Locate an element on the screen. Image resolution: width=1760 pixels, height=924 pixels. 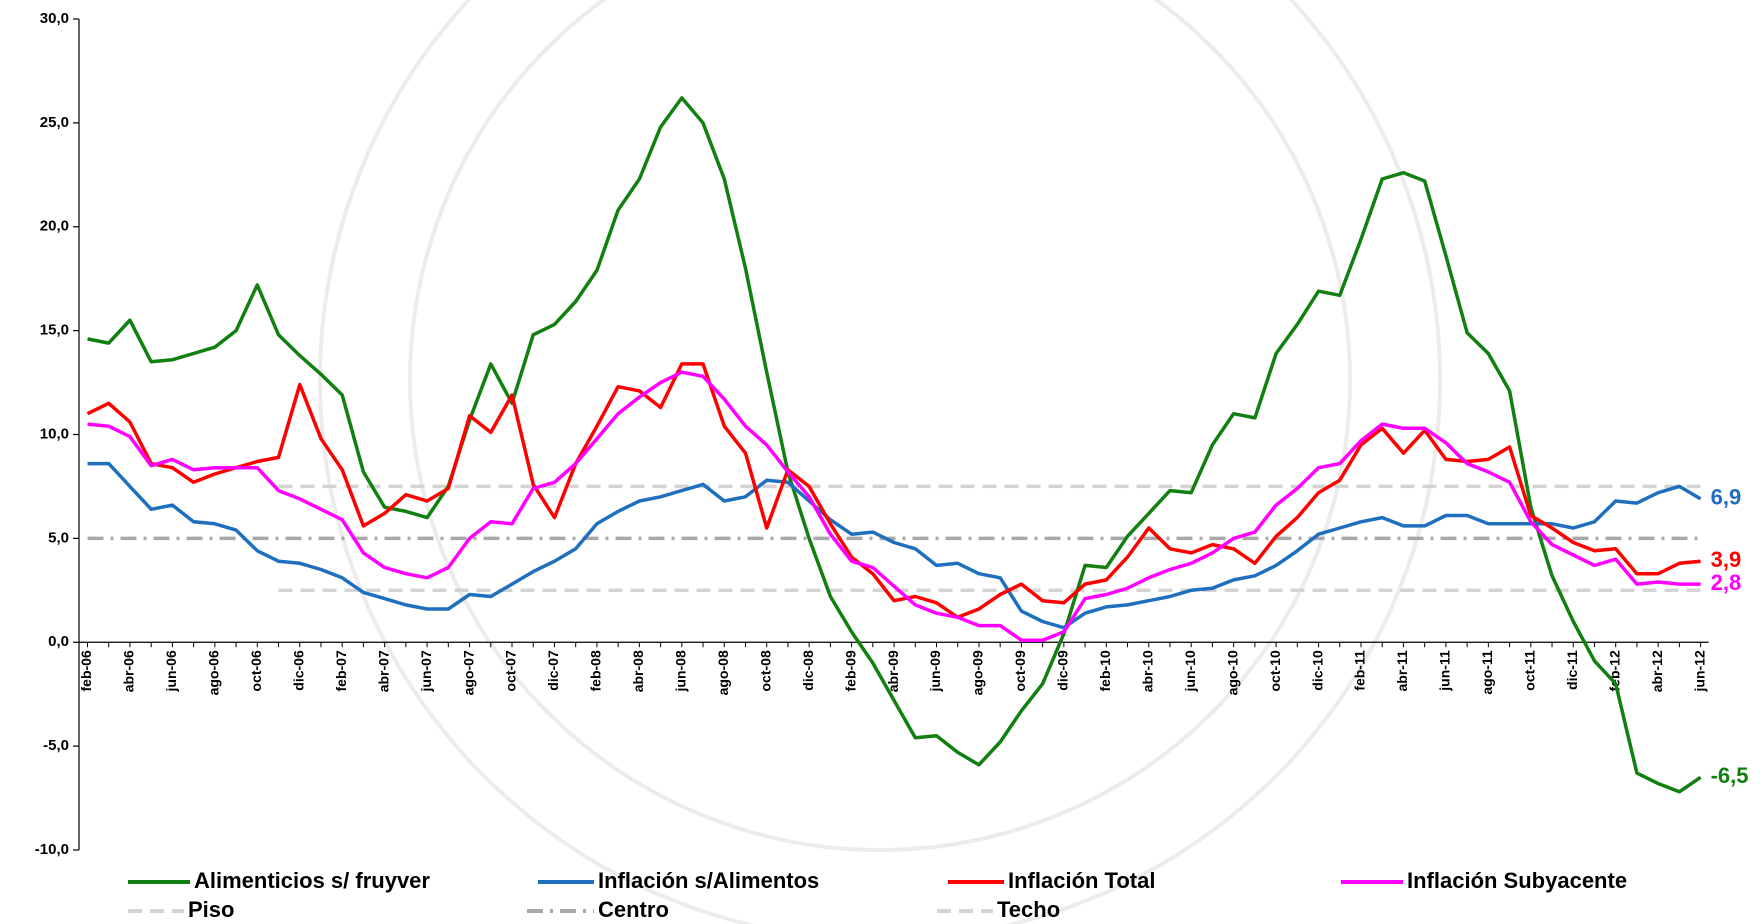
x-tick-label: oct-09 is located at coordinates (1020, 670).